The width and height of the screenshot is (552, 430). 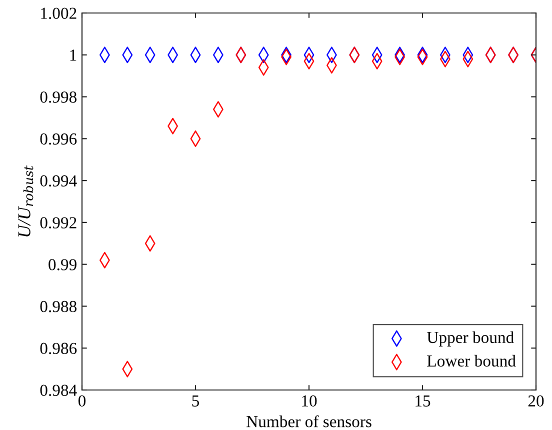 I want to click on y-tick-label: 0.992, so click(x=58, y=222).